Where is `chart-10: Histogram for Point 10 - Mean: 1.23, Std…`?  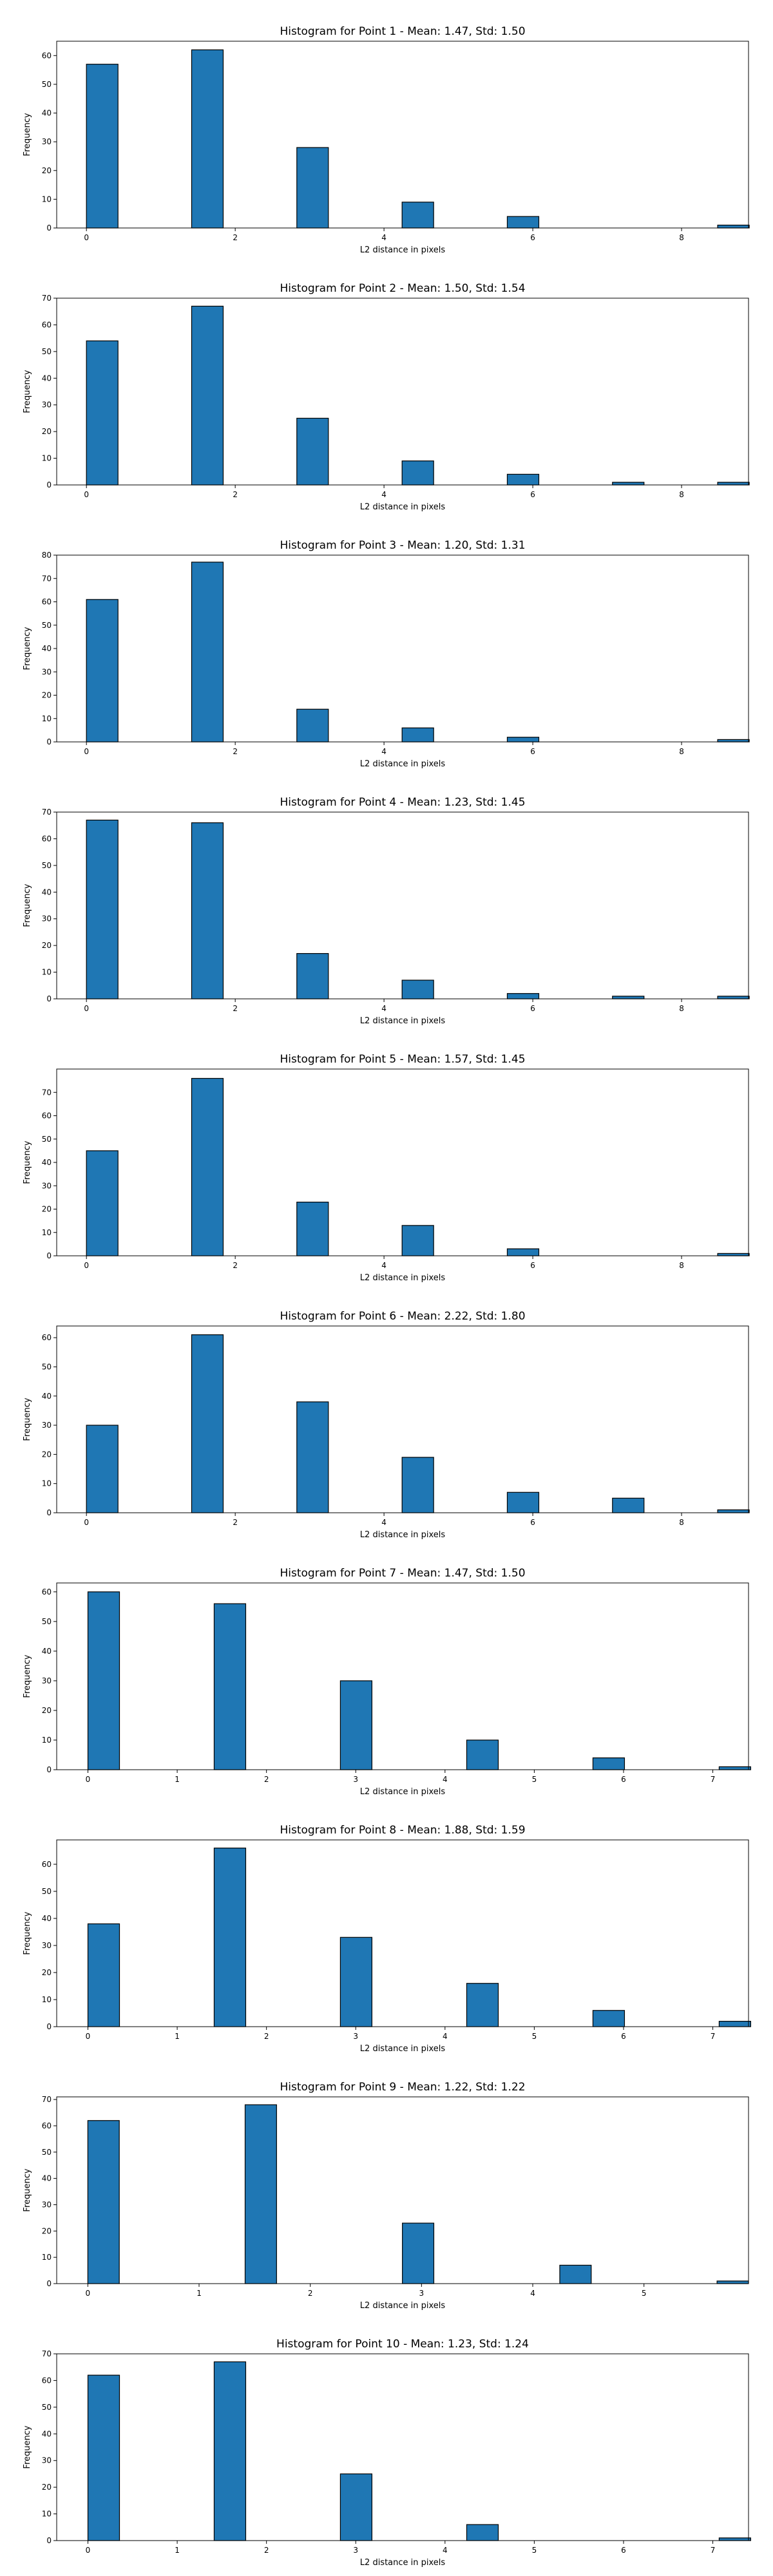
chart-10: Histogram for Point 10 - Mean: 1.23, Std… is located at coordinates (387, 2453).